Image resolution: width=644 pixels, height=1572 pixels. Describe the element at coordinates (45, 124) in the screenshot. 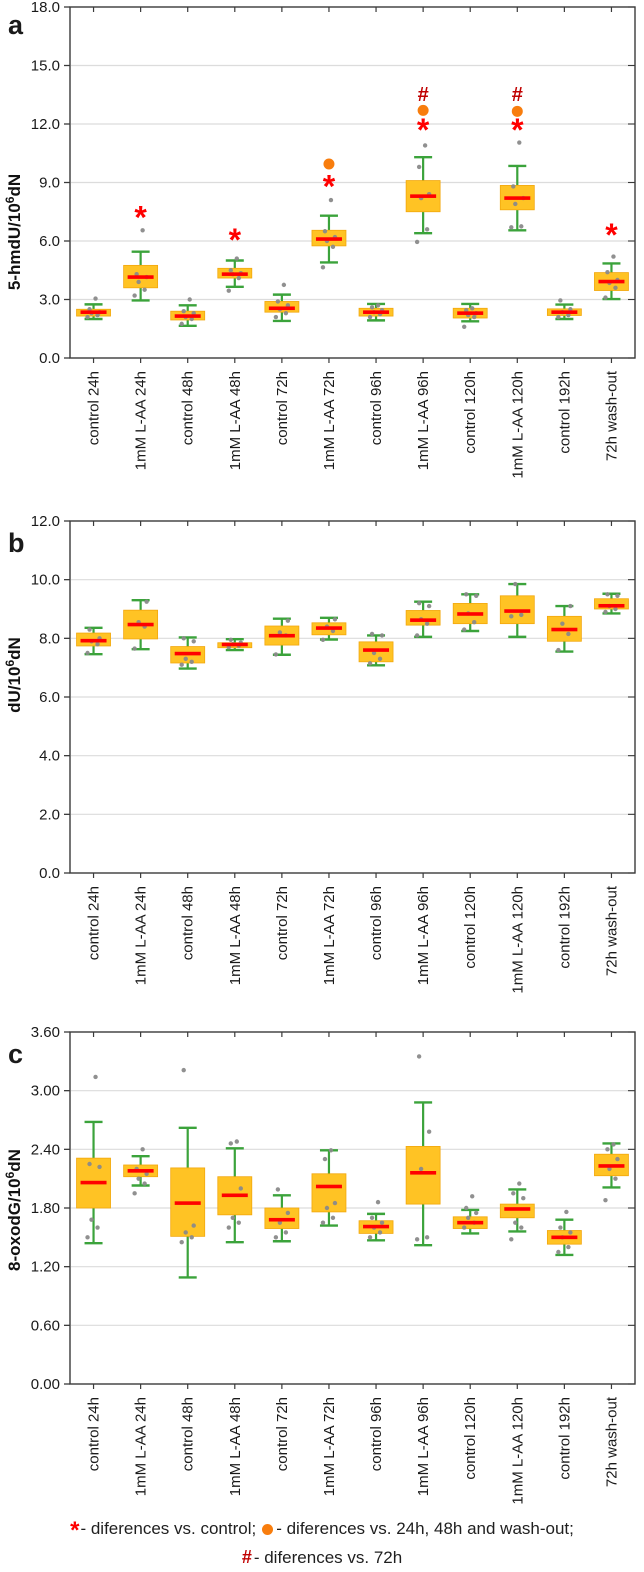

I see `y-tick-label: 12.0` at that location.